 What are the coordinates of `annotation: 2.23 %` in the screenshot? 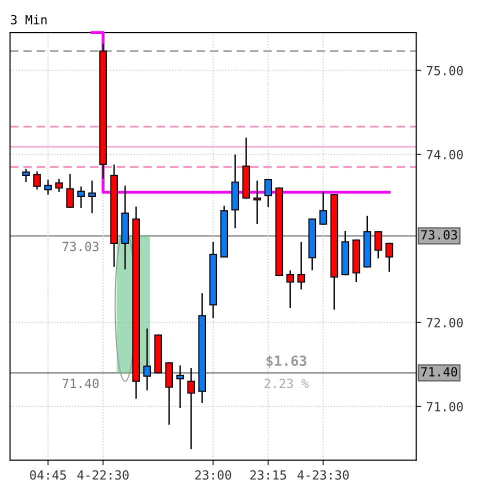 It's located at (286, 383).